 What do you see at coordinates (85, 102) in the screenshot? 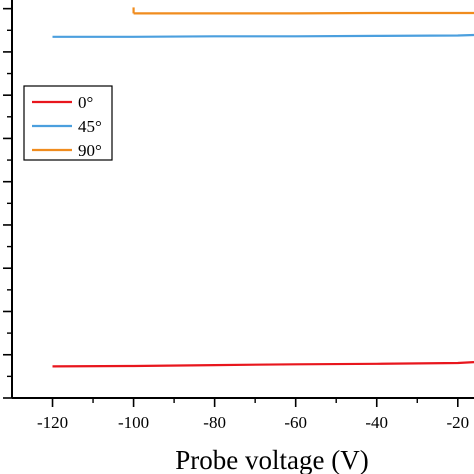
I see `legend-label: 0°` at bounding box center [85, 102].